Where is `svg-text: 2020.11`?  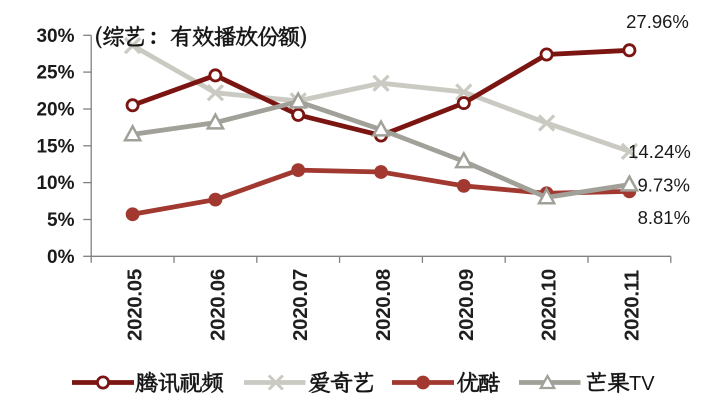
svg-text: 2020.11 is located at coordinates (631, 305).